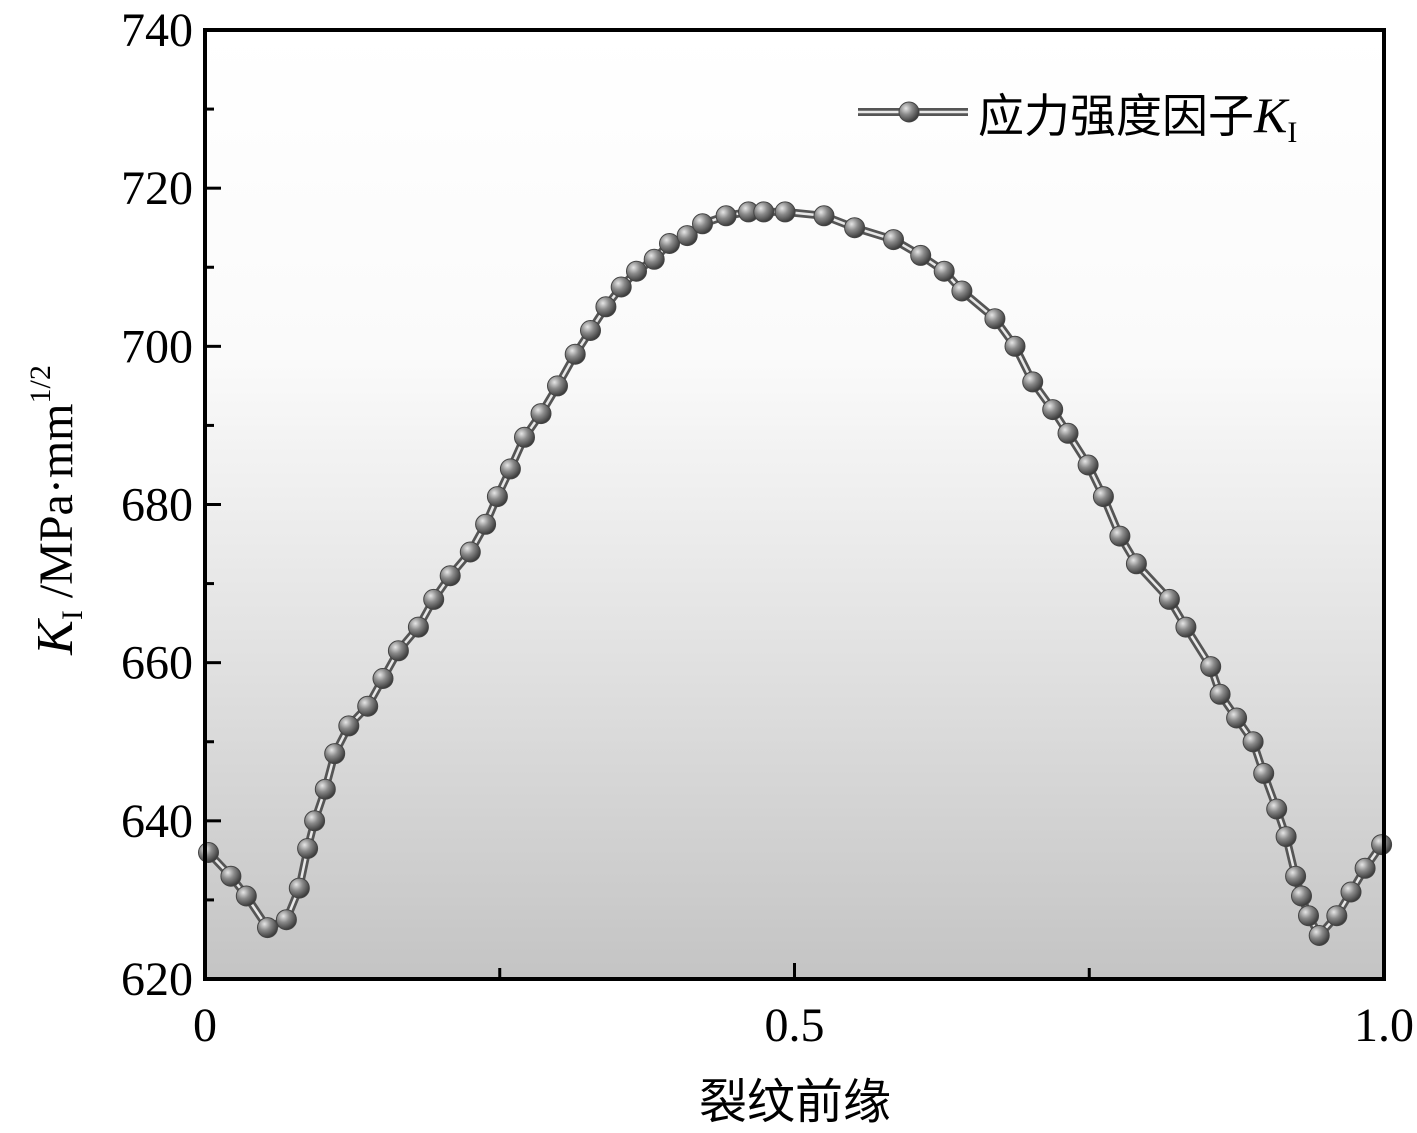 This screenshot has height=1133, width=1417. Describe the element at coordinates (40, 384) in the screenshot. I see `y-axis-superscript: 1/2` at that location.